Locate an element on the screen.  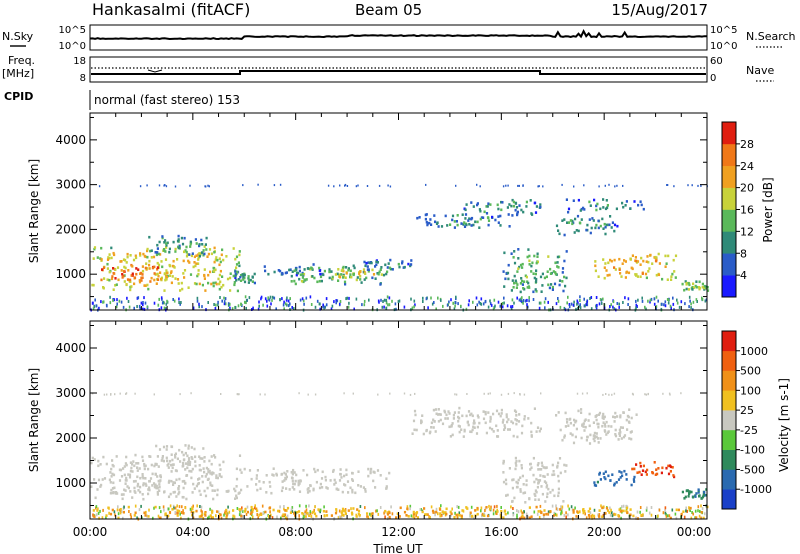
beam-title: Beam 05 is located at coordinates (388, 10).